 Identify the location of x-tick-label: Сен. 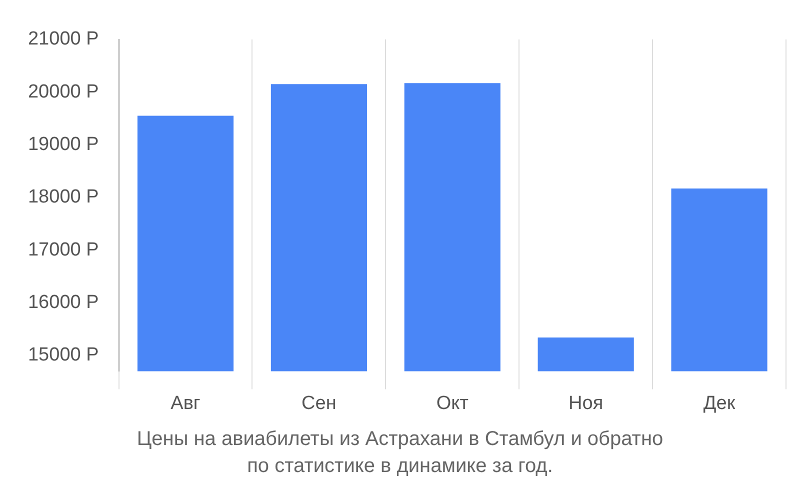
(319, 403).